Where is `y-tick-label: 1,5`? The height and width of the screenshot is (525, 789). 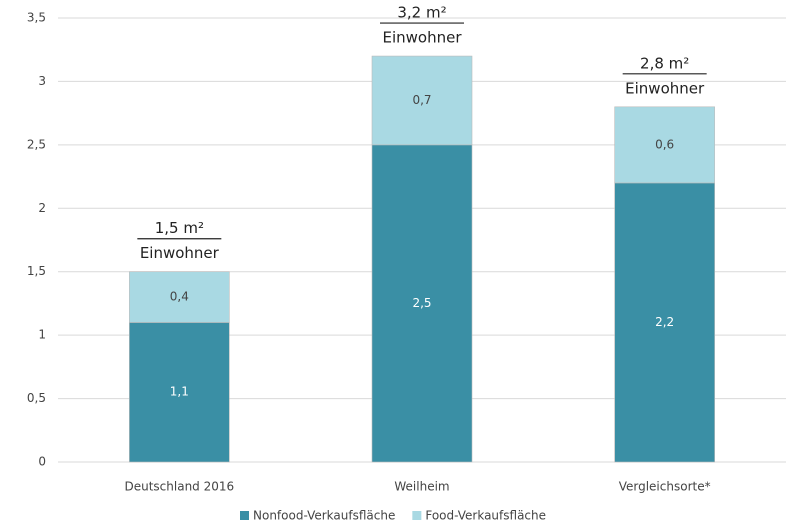 y-tick-label: 1,5 is located at coordinates (36, 271).